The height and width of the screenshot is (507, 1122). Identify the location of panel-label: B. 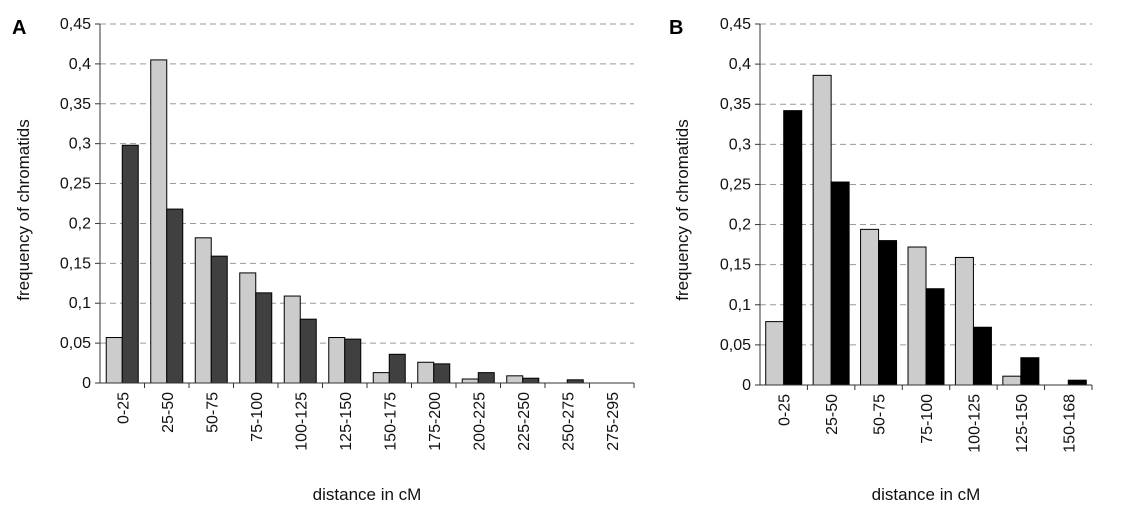
(676, 28).